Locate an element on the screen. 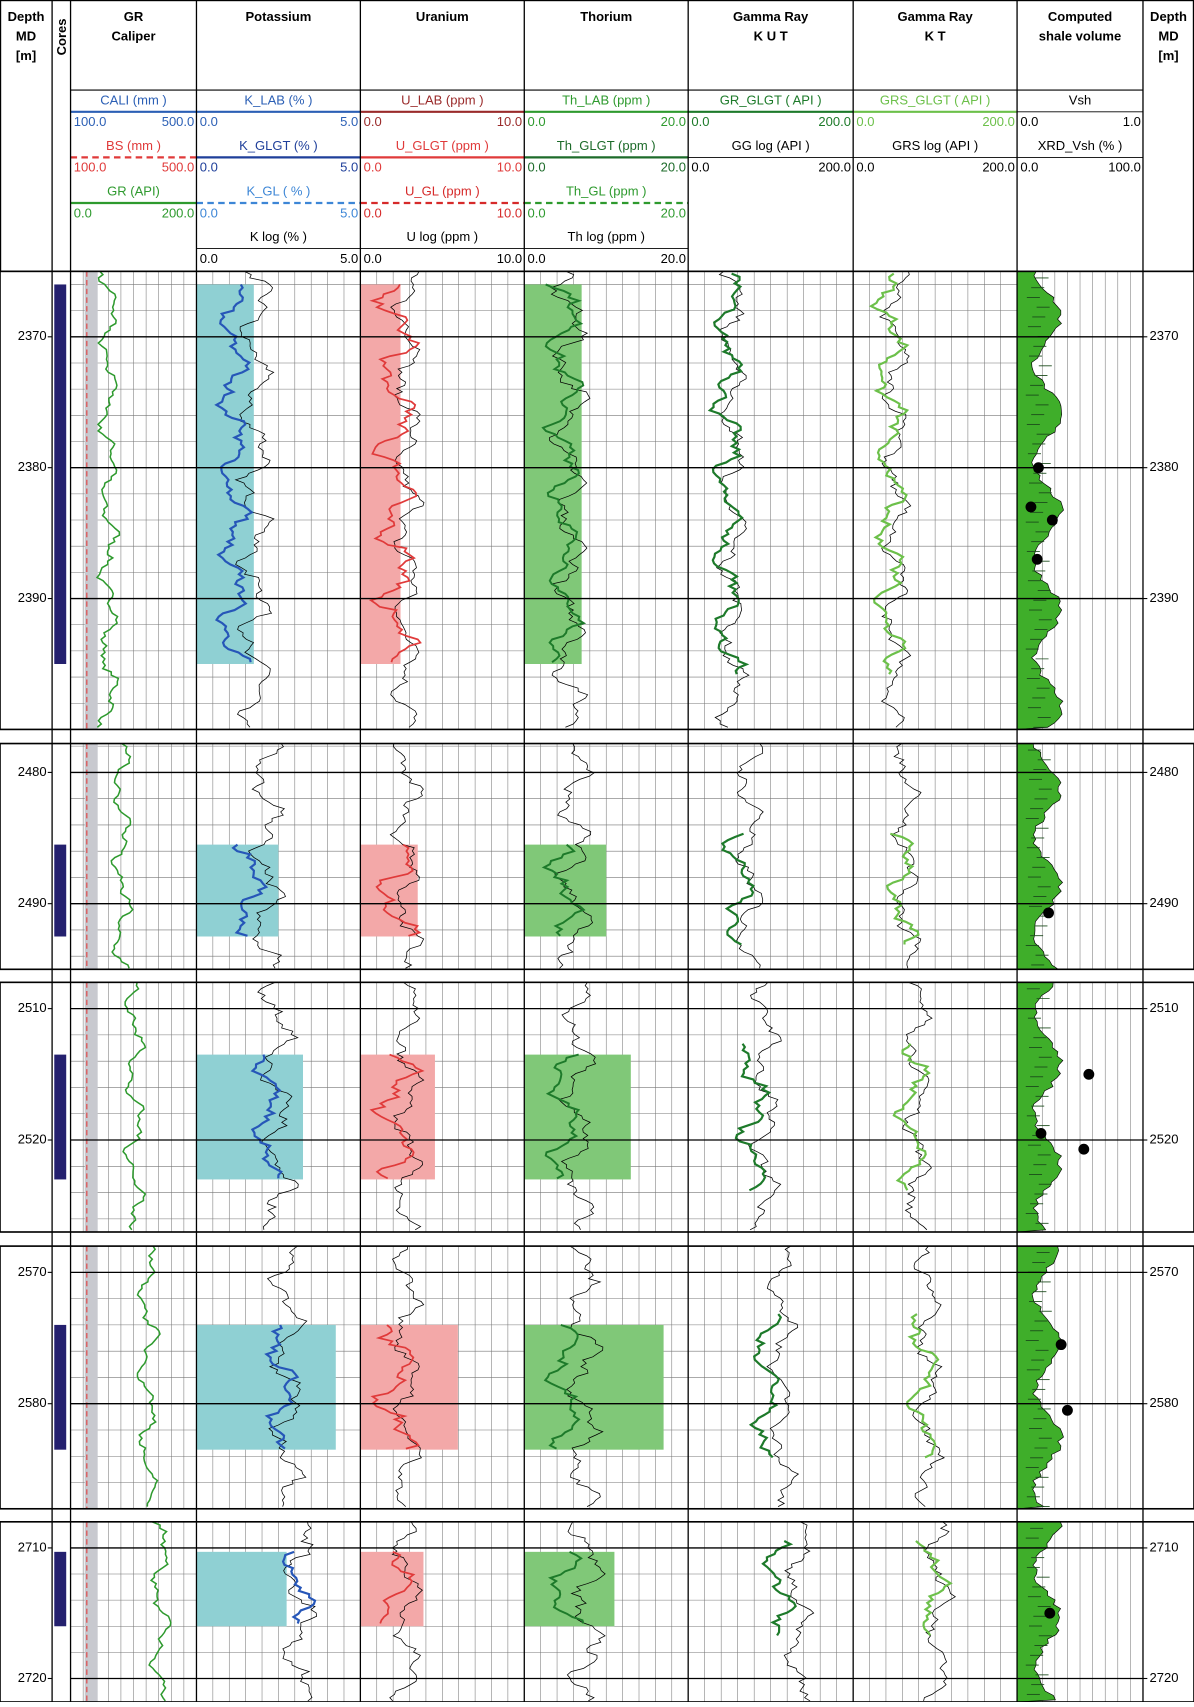 The image size is (1194, 1707). scale-max: 1.0 is located at coordinates (1132, 121).